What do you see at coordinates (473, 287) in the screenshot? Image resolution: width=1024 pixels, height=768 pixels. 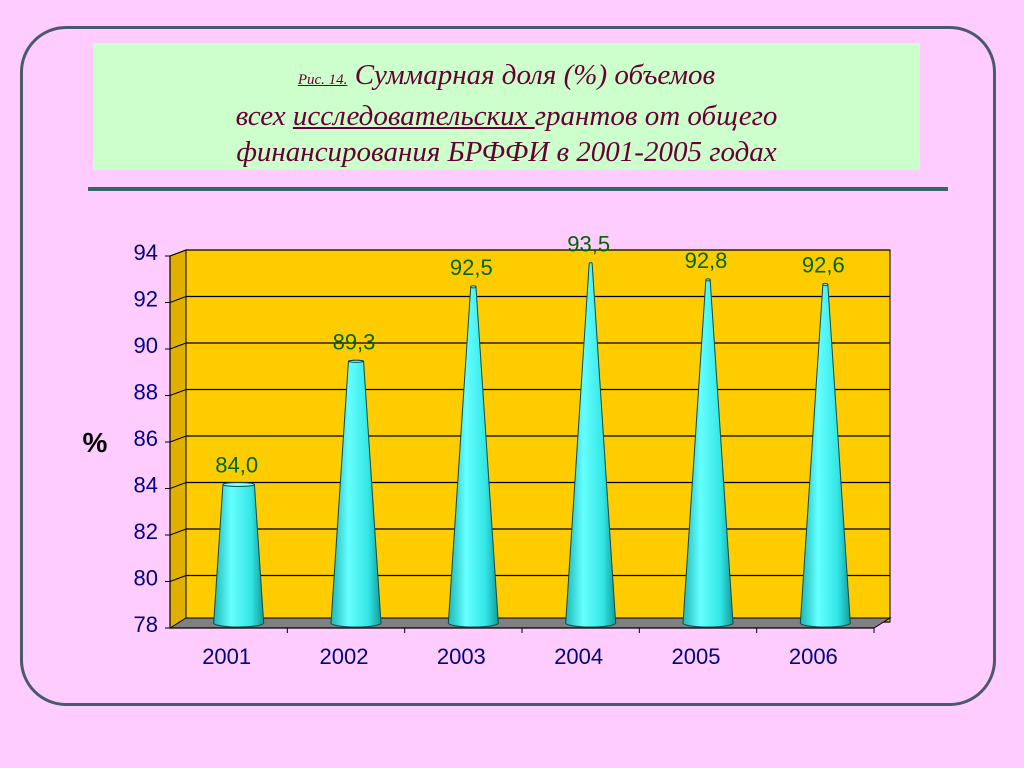 I see `bar-top-2003` at bounding box center [473, 287].